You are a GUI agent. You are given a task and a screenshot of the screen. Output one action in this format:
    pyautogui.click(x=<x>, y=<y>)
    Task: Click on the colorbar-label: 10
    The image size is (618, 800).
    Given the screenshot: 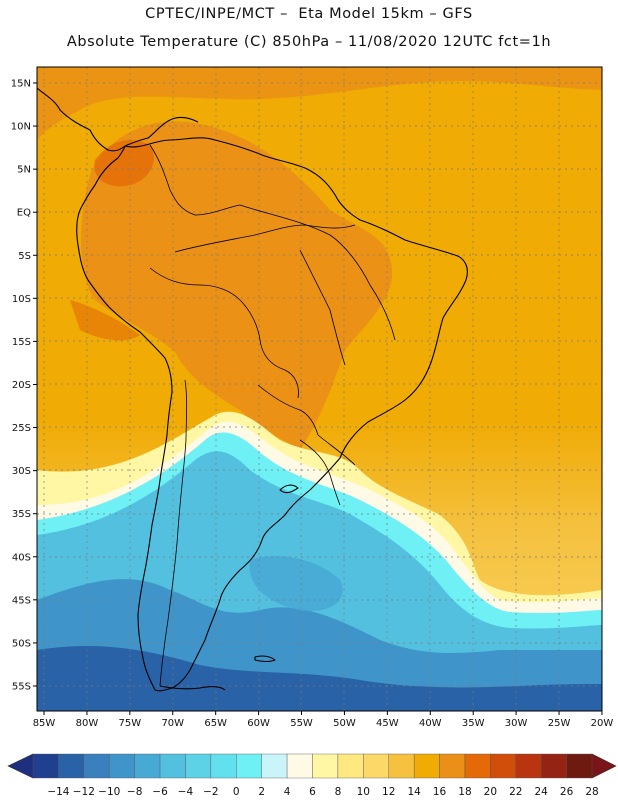 What is the action you would take?
    pyautogui.click(x=363, y=792)
    